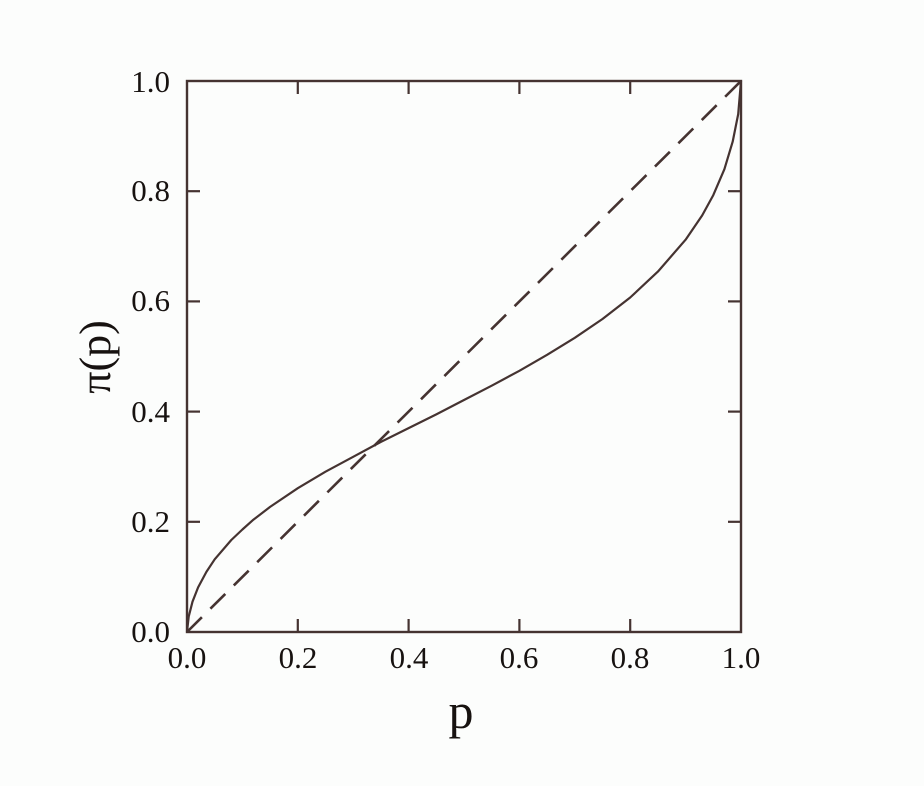  I want to click on x-tick-label-0.2: 0.2, so click(298, 657).